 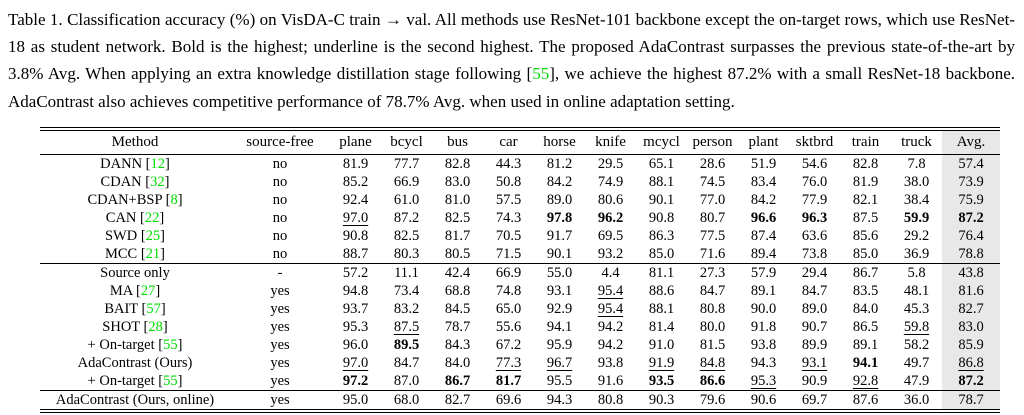 What do you see at coordinates (865, 380) in the screenshot?
I see `value-cell: 92.8` at bounding box center [865, 380].